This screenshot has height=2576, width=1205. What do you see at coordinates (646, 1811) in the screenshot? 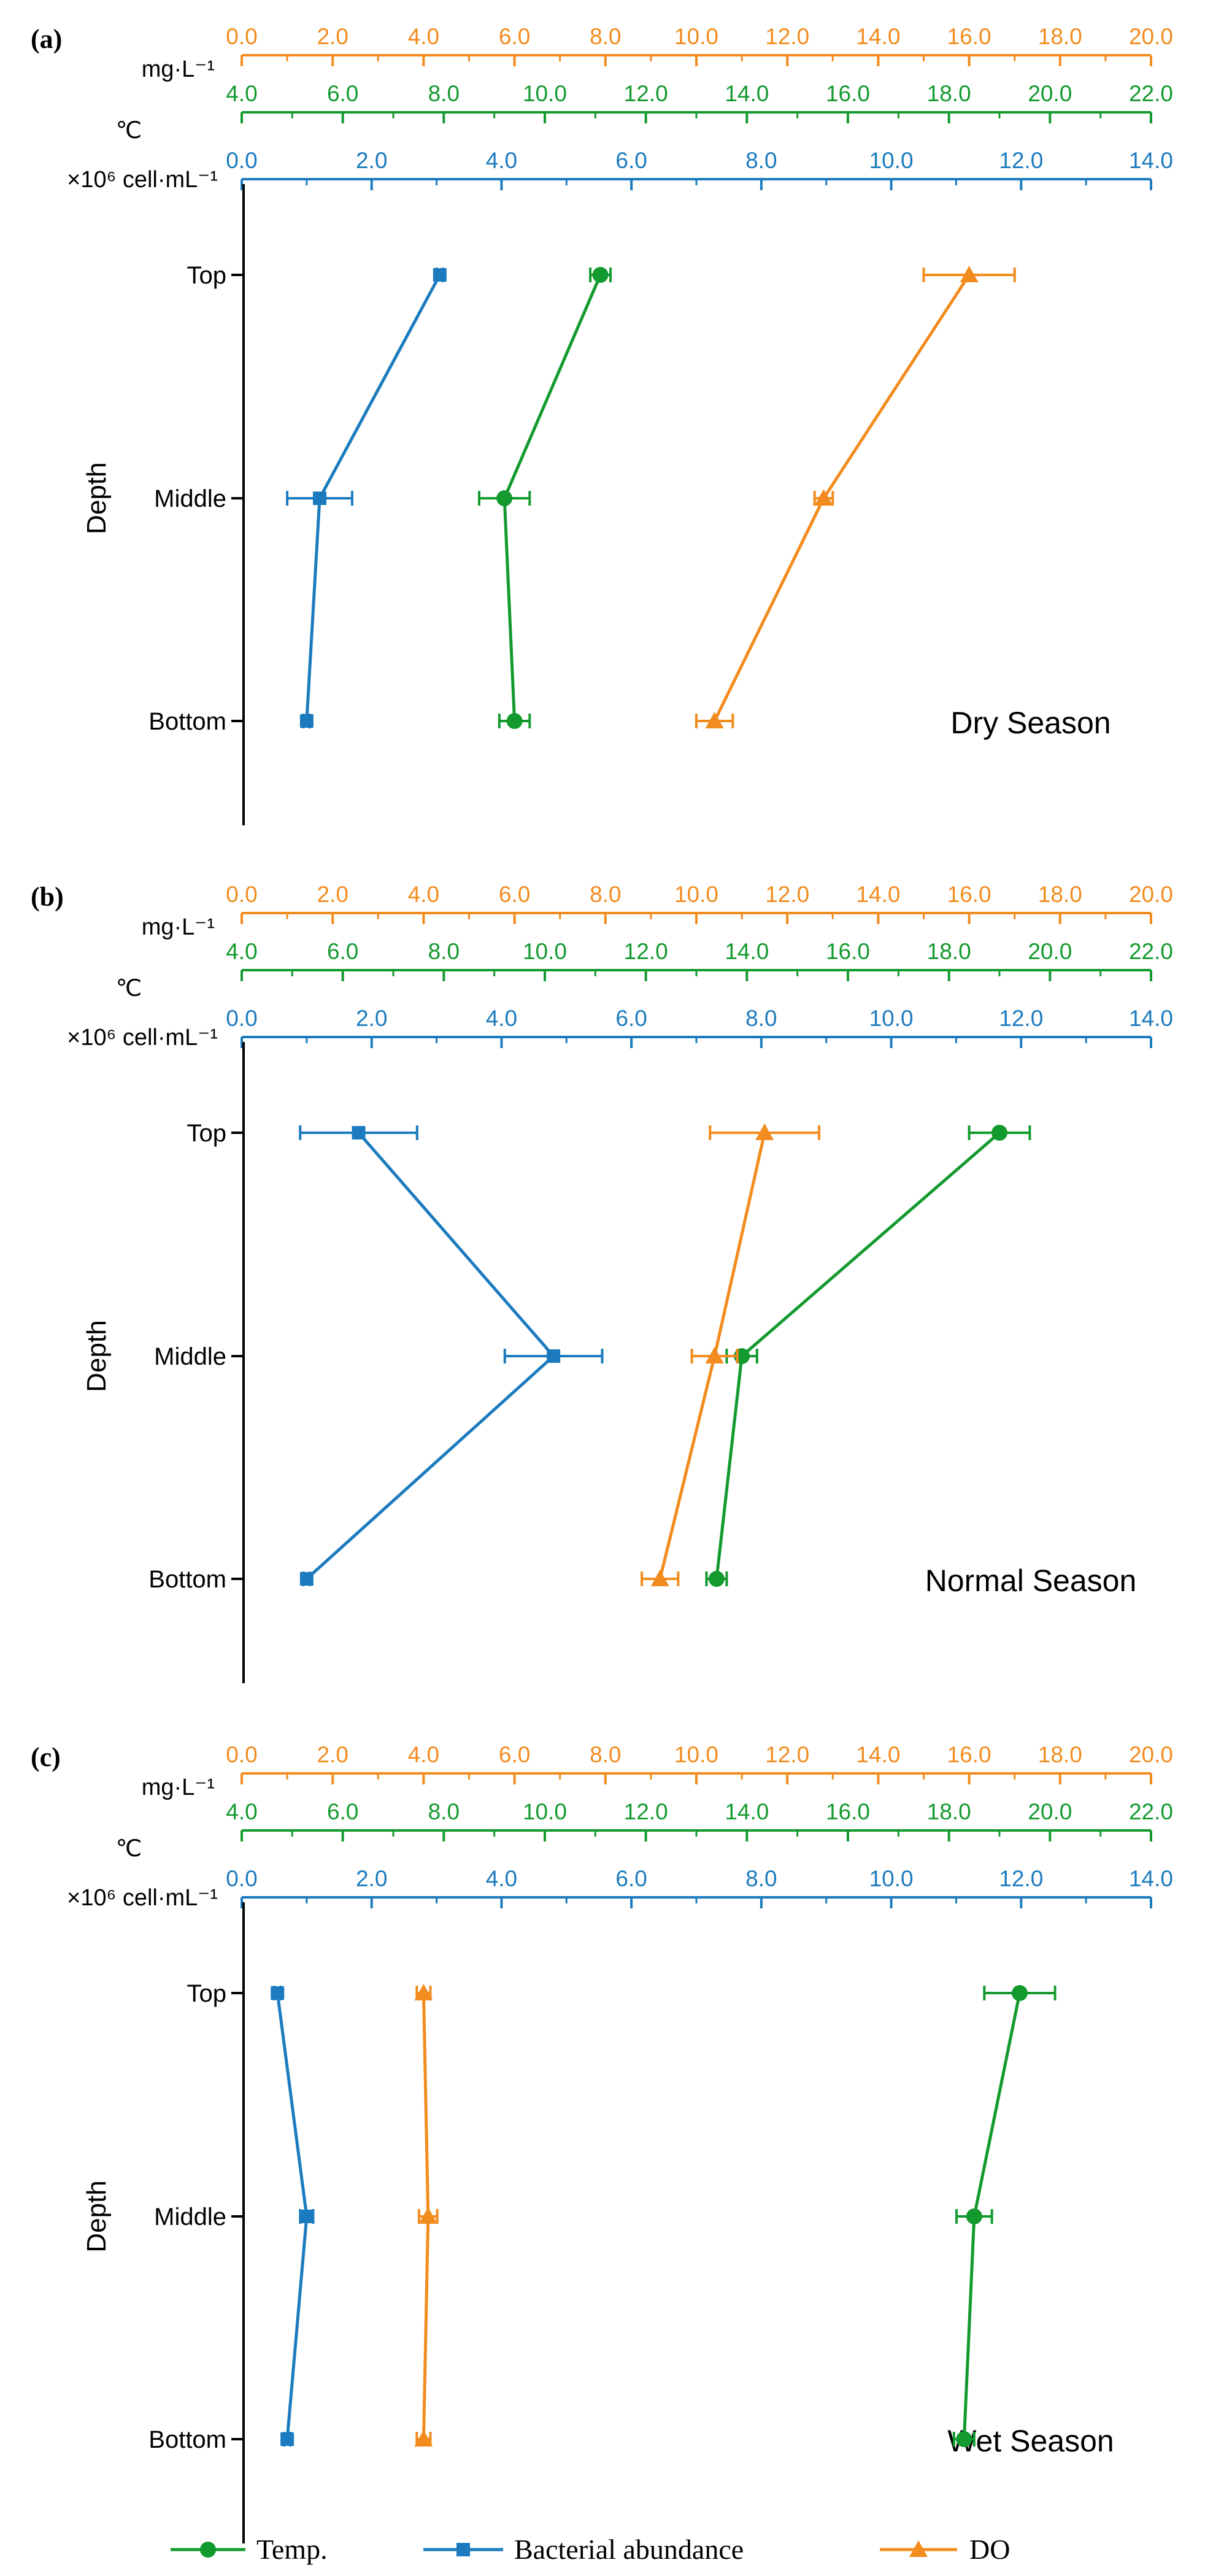
I see `temp-tick-label: 12.0` at bounding box center [646, 1811].